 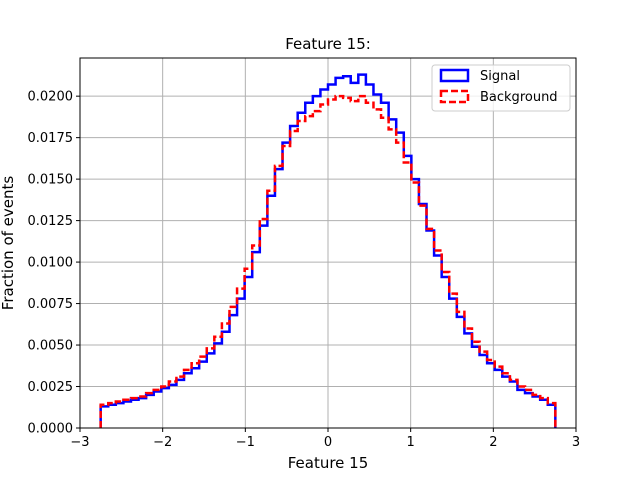 I want to click on y-tick-label: 0.0175, so click(x=51, y=138).